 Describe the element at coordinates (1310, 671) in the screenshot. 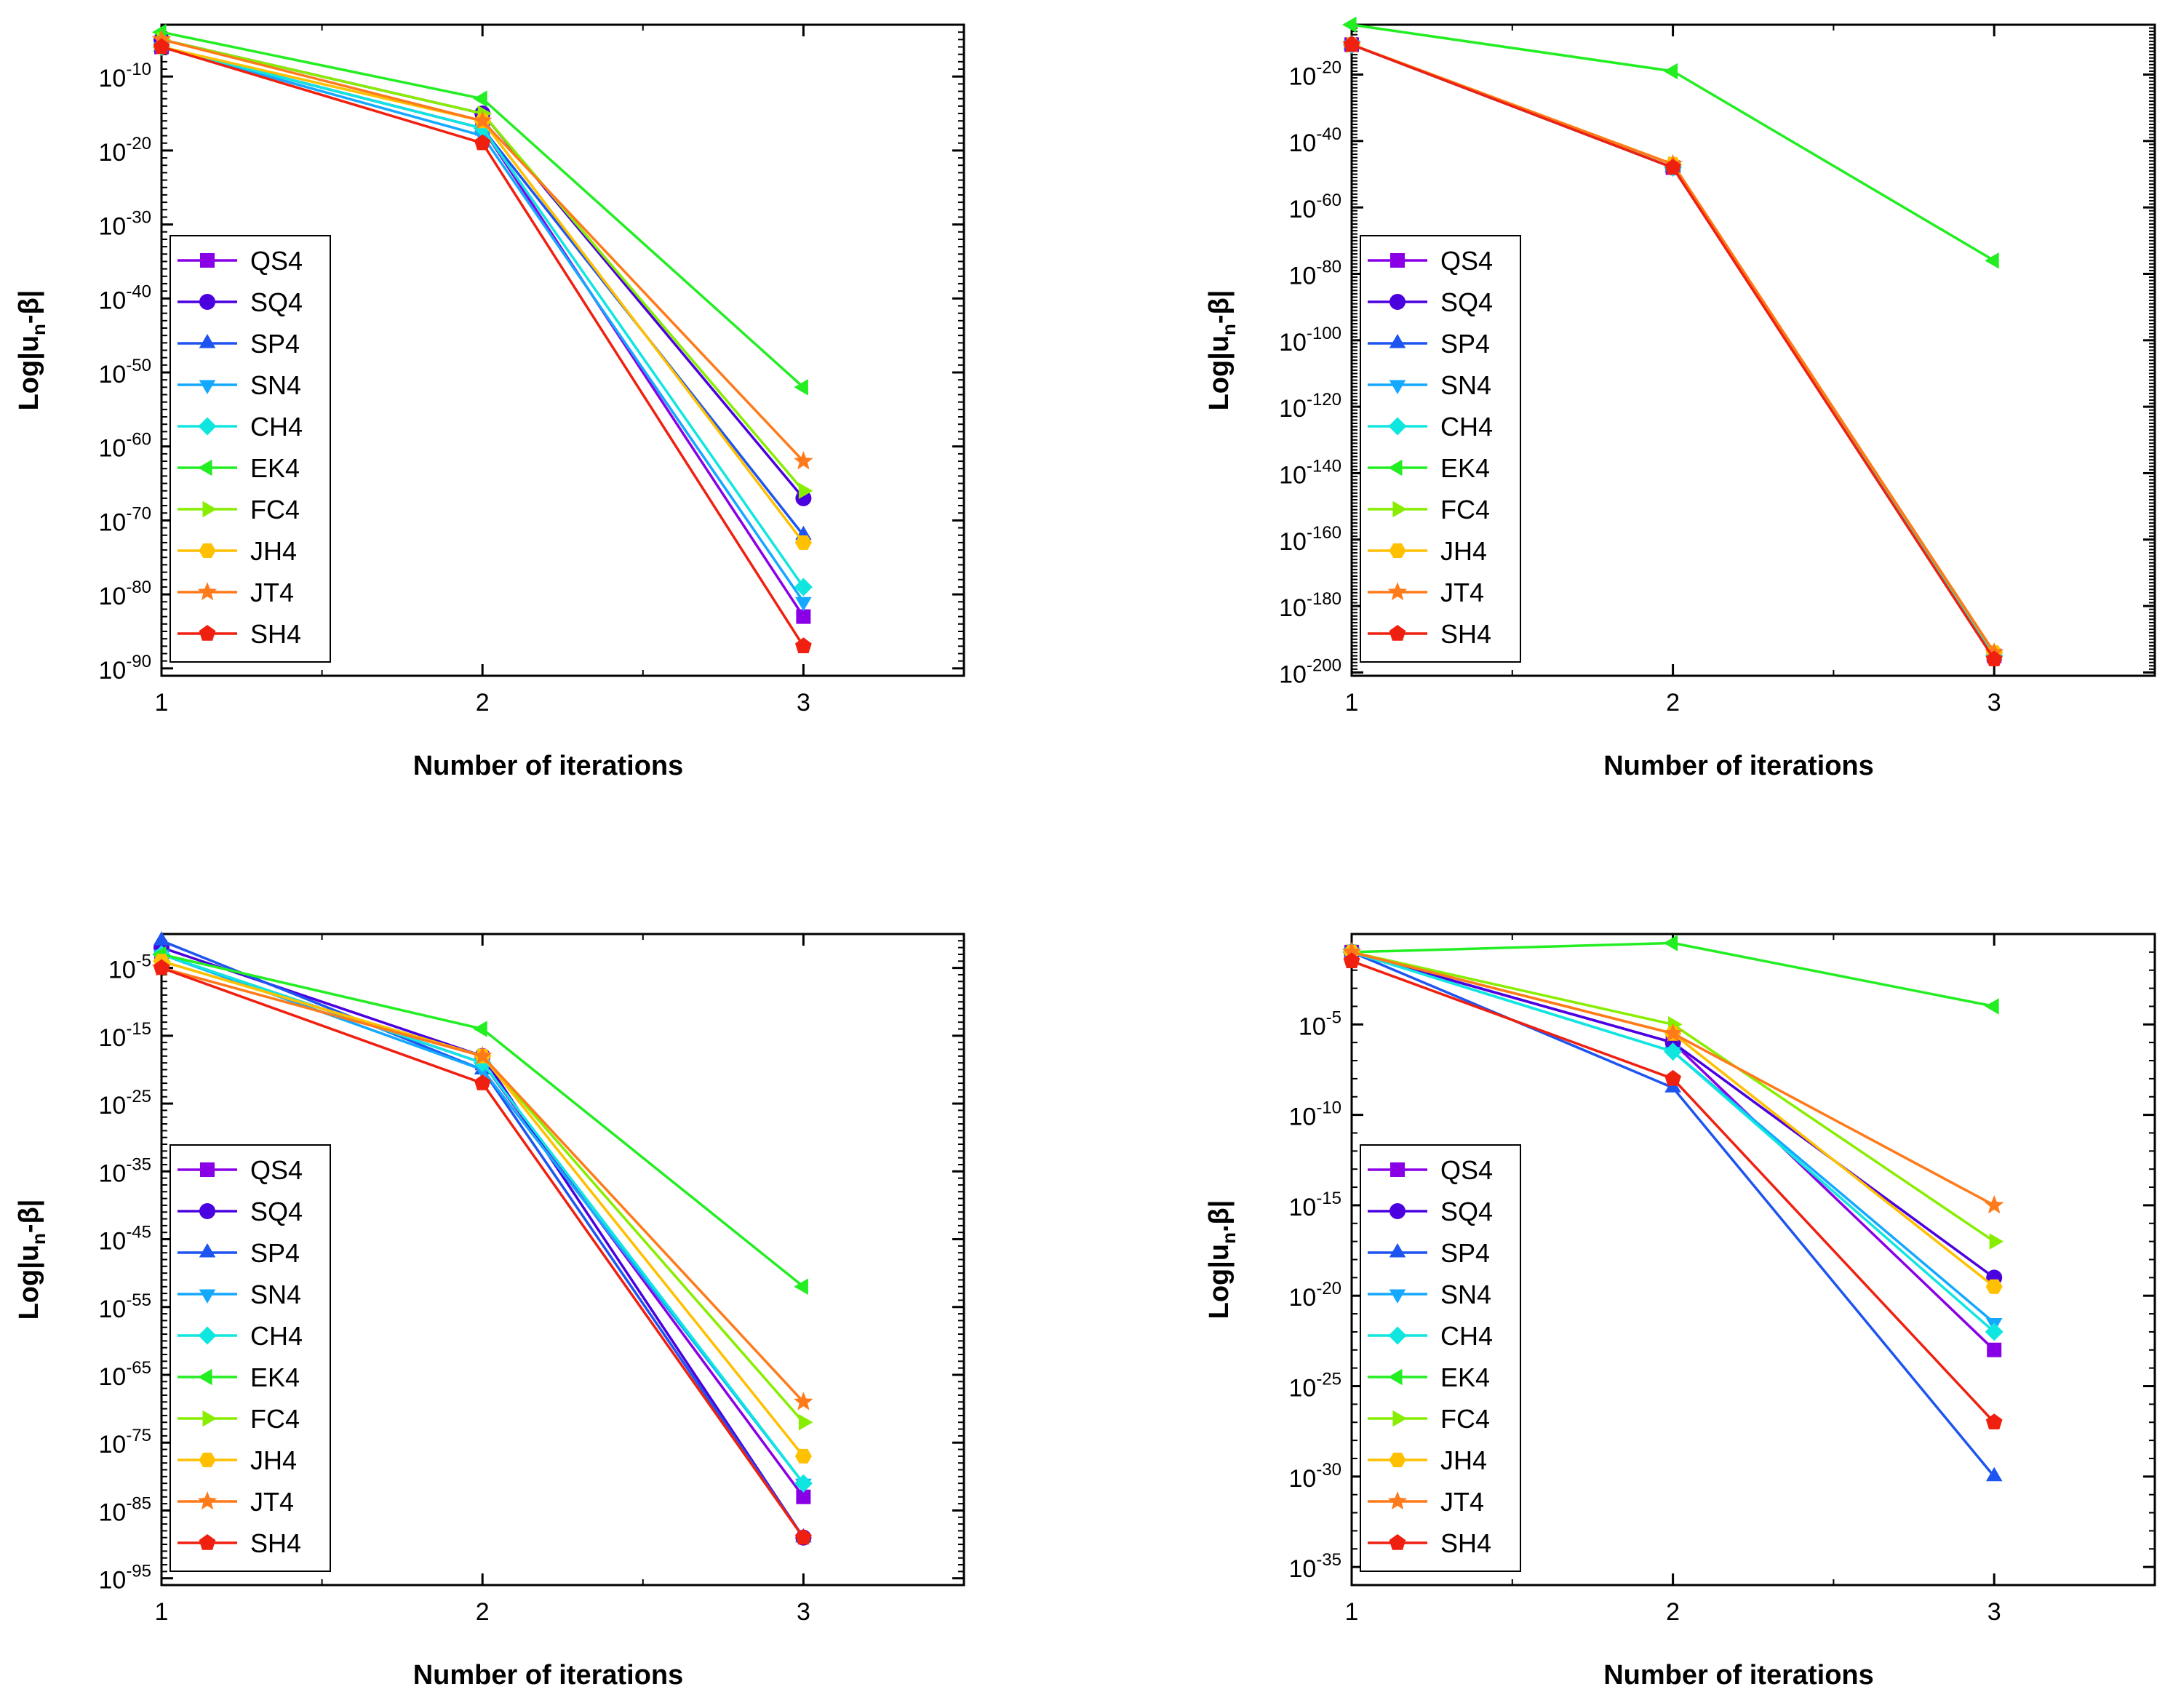

I see `y-tick-label: 10-200` at that location.